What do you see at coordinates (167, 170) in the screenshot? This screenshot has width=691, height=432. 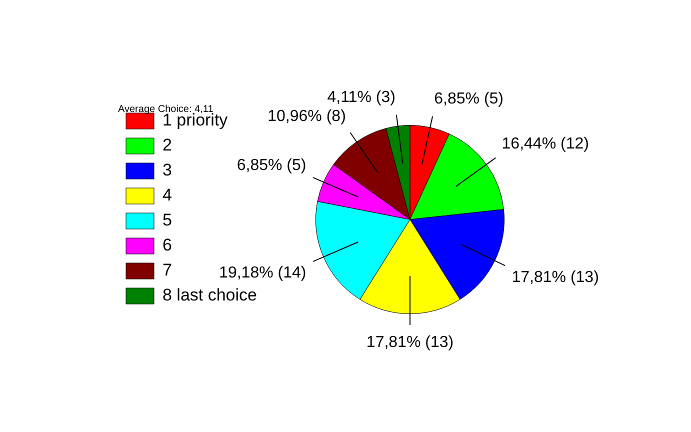 I see `legend-label: 3` at bounding box center [167, 170].